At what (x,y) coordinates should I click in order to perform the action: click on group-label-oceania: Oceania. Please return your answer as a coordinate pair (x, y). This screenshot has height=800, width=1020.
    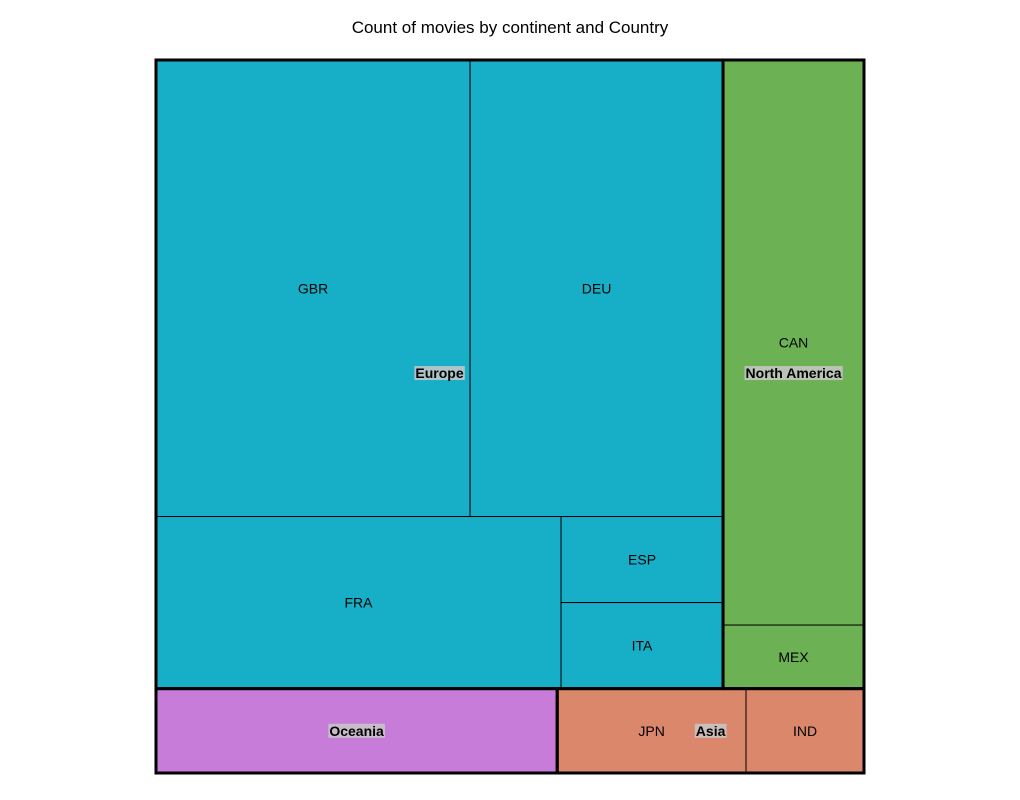
    Looking at the image, I should click on (356, 731).